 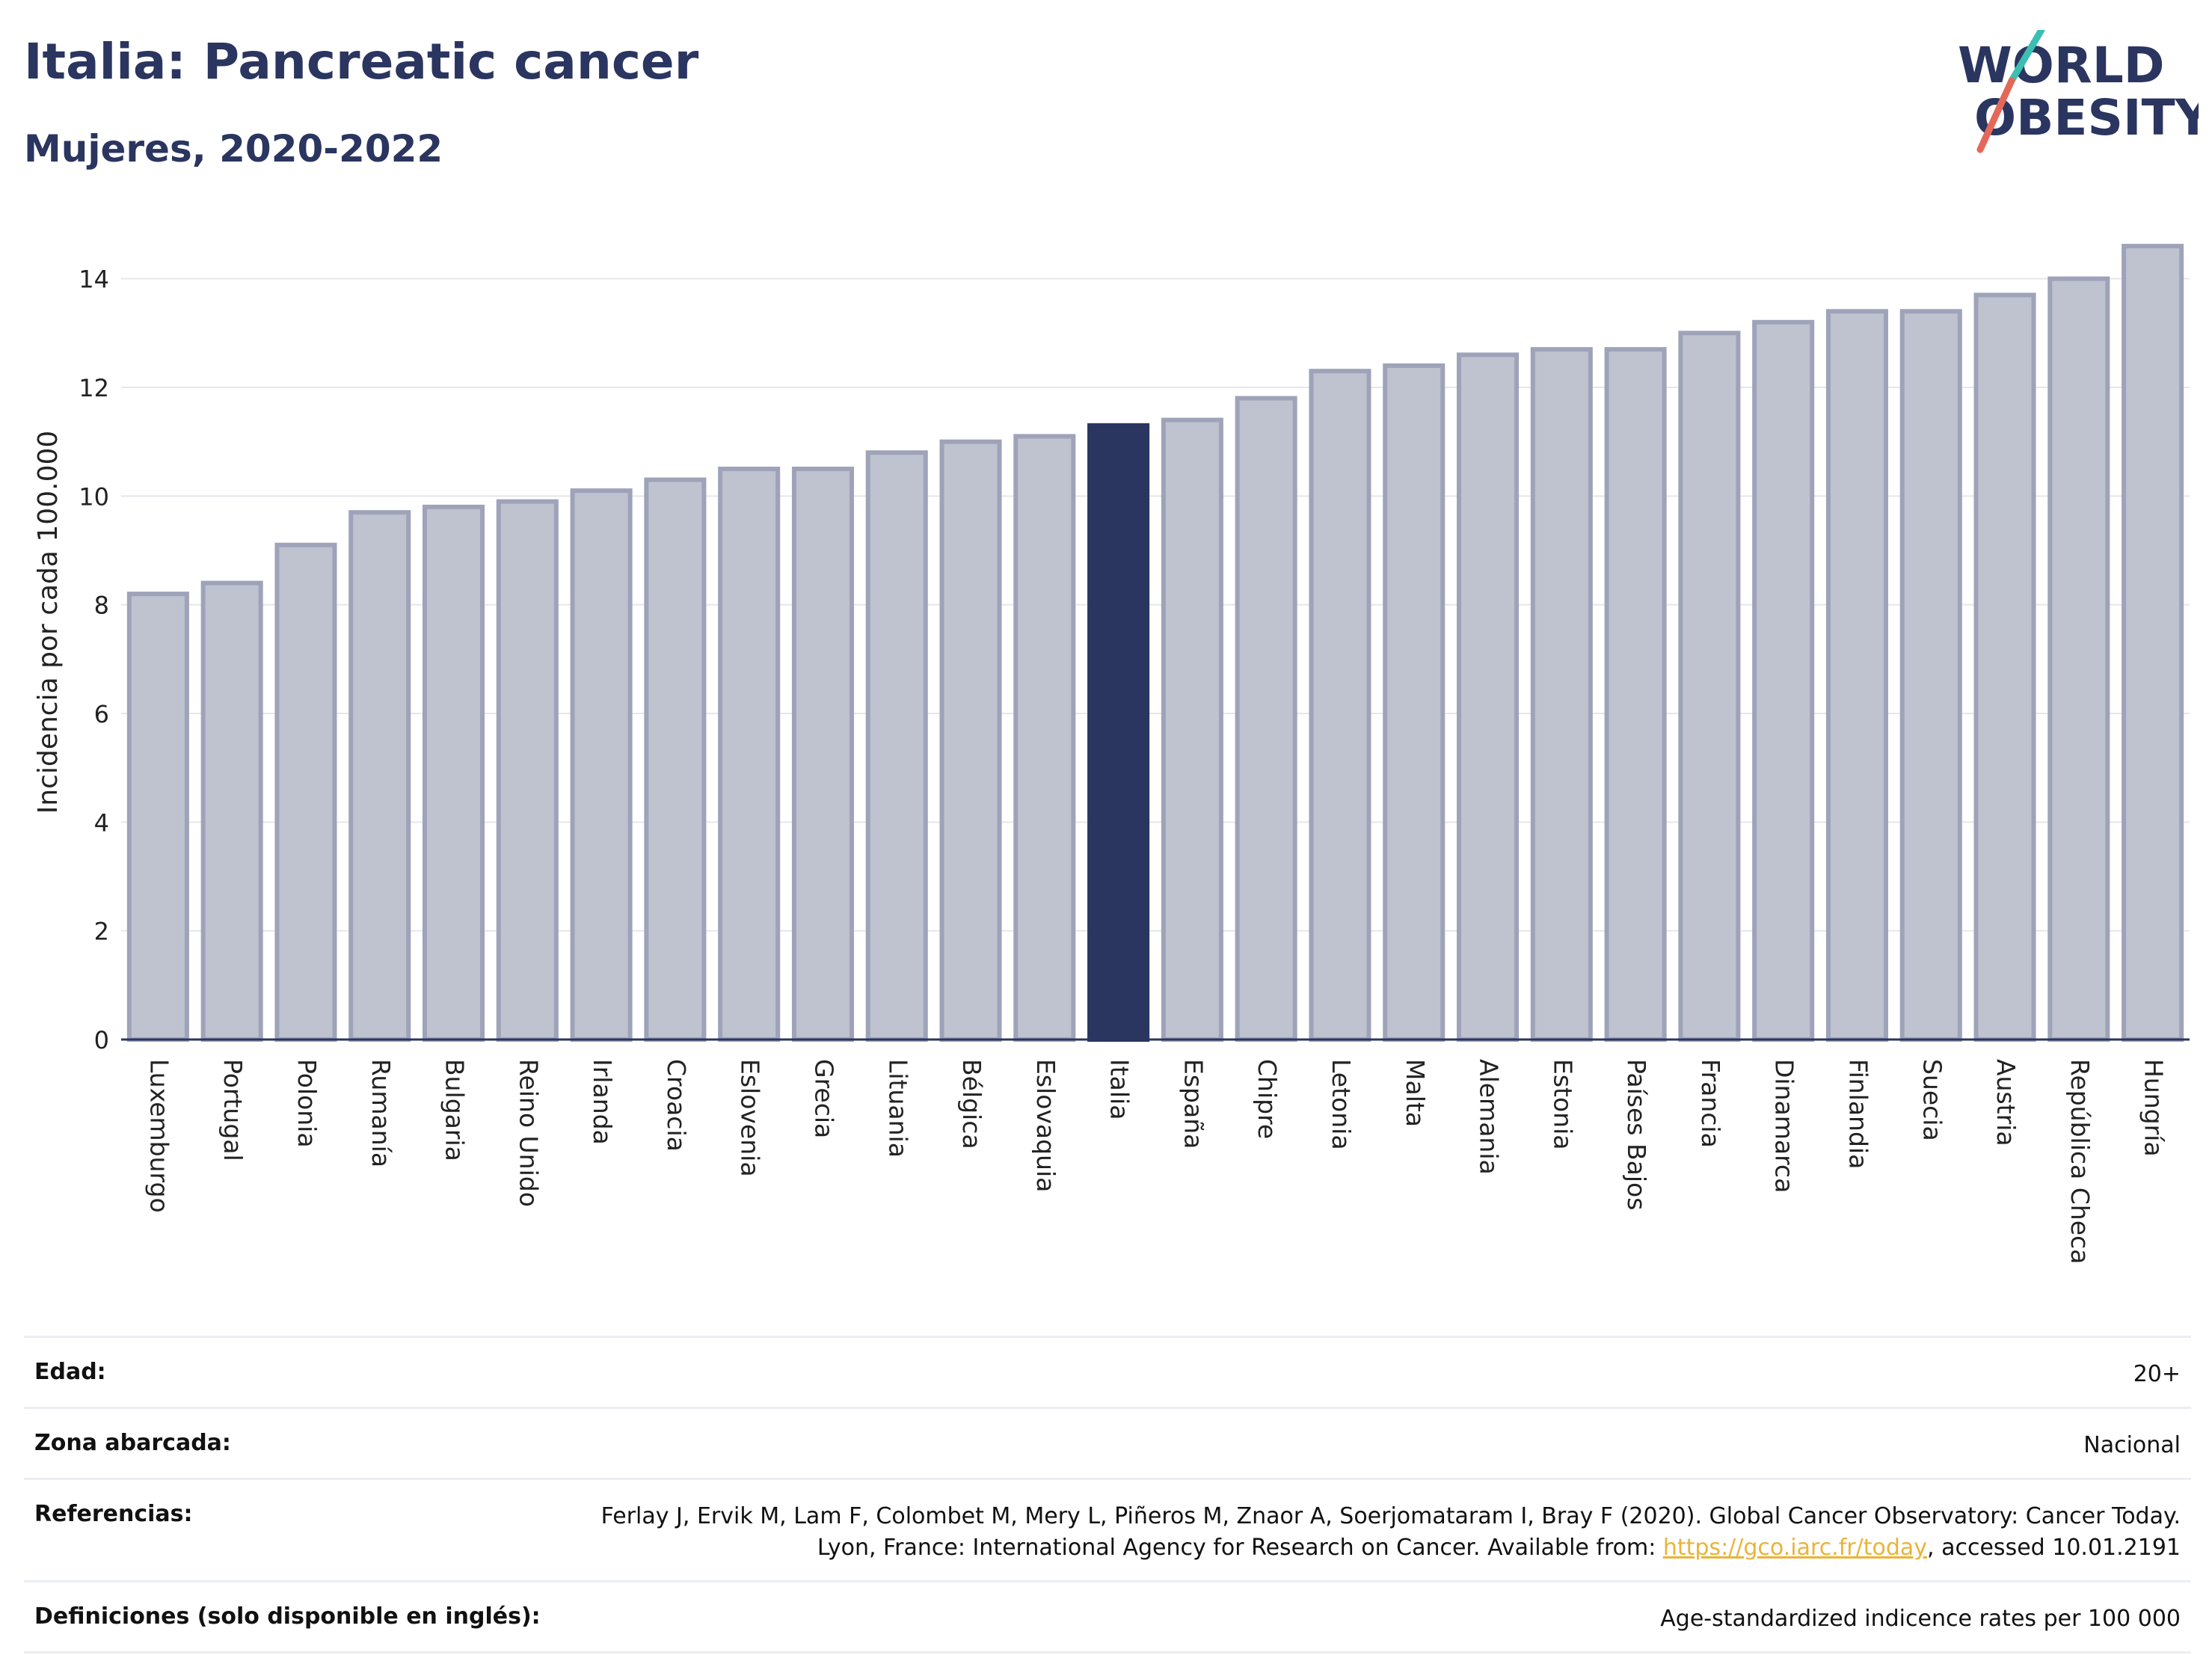 What do you see at coordinates (232, 811) in the screenshot?
I see `bar-portugal` at bounding box center [232, 811].